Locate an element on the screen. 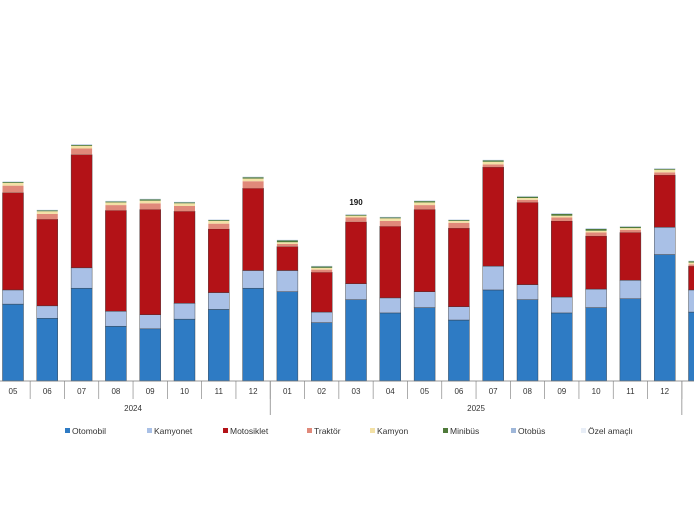  legend-item: Kamyonet is located at coordinates (170, 431).